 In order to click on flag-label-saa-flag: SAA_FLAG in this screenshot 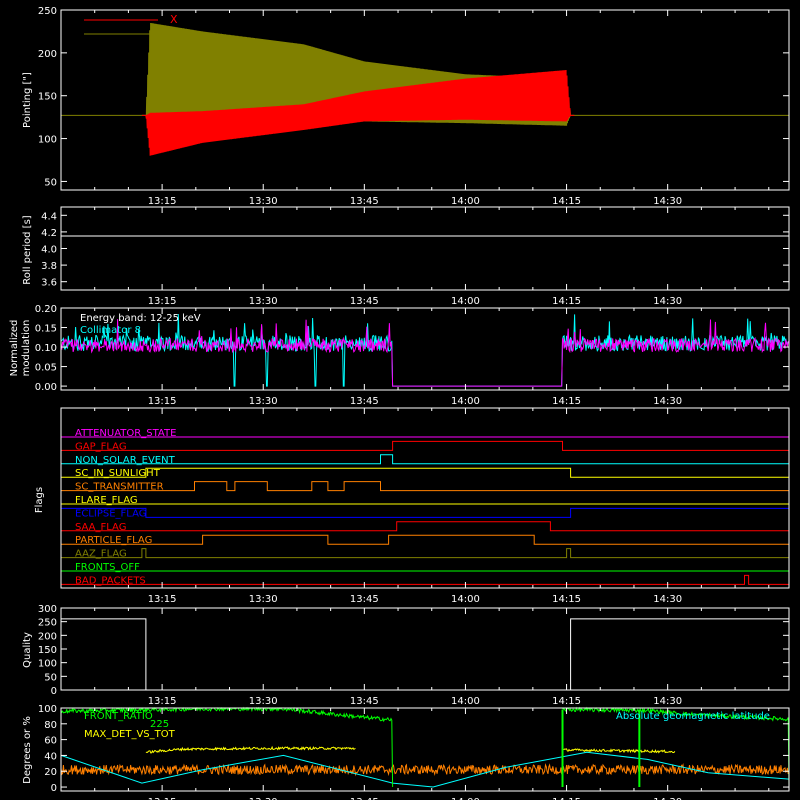, I will do `click(100, 527)`.